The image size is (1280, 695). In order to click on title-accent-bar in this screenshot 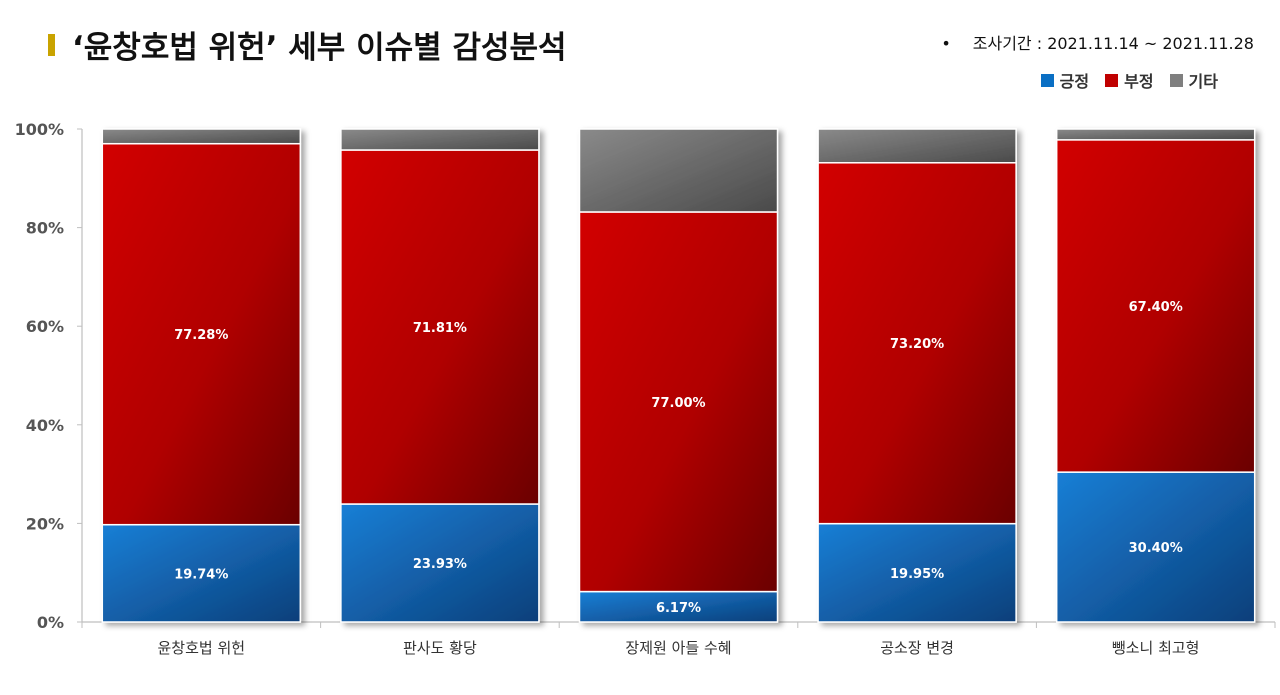, I will do `click(51, 45)`.